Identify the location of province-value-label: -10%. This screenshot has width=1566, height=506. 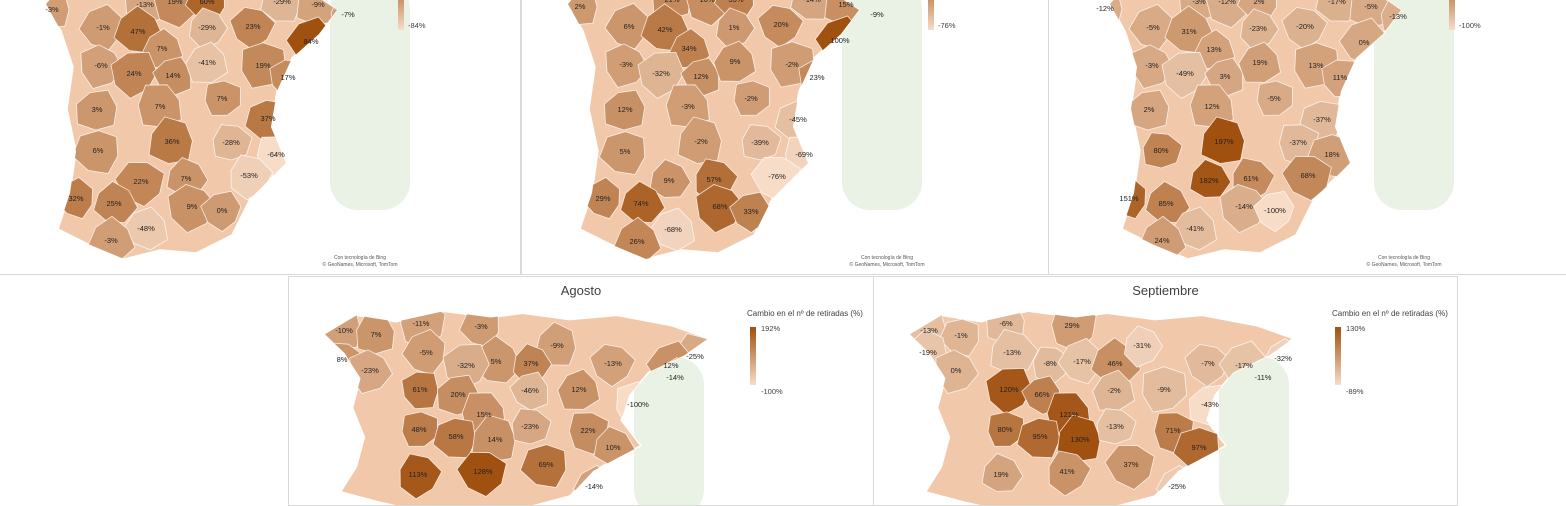
(344, 330).